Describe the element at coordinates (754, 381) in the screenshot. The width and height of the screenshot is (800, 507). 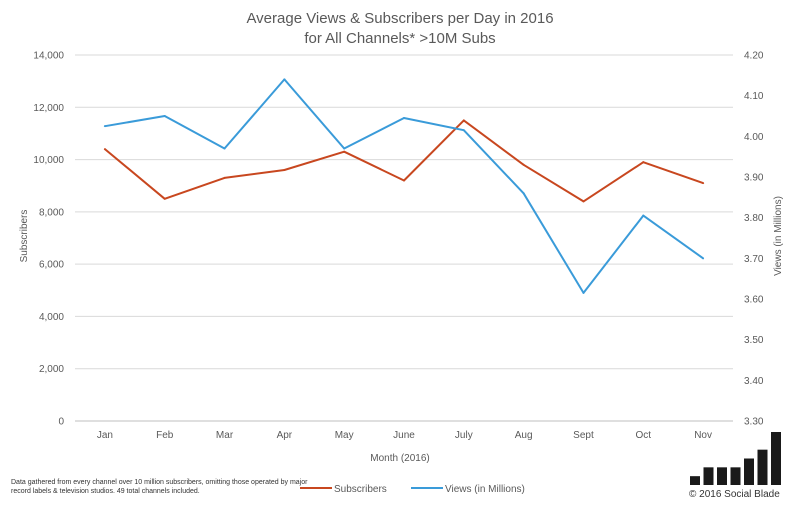
I see `right-tick-label: 3.40` at that location.